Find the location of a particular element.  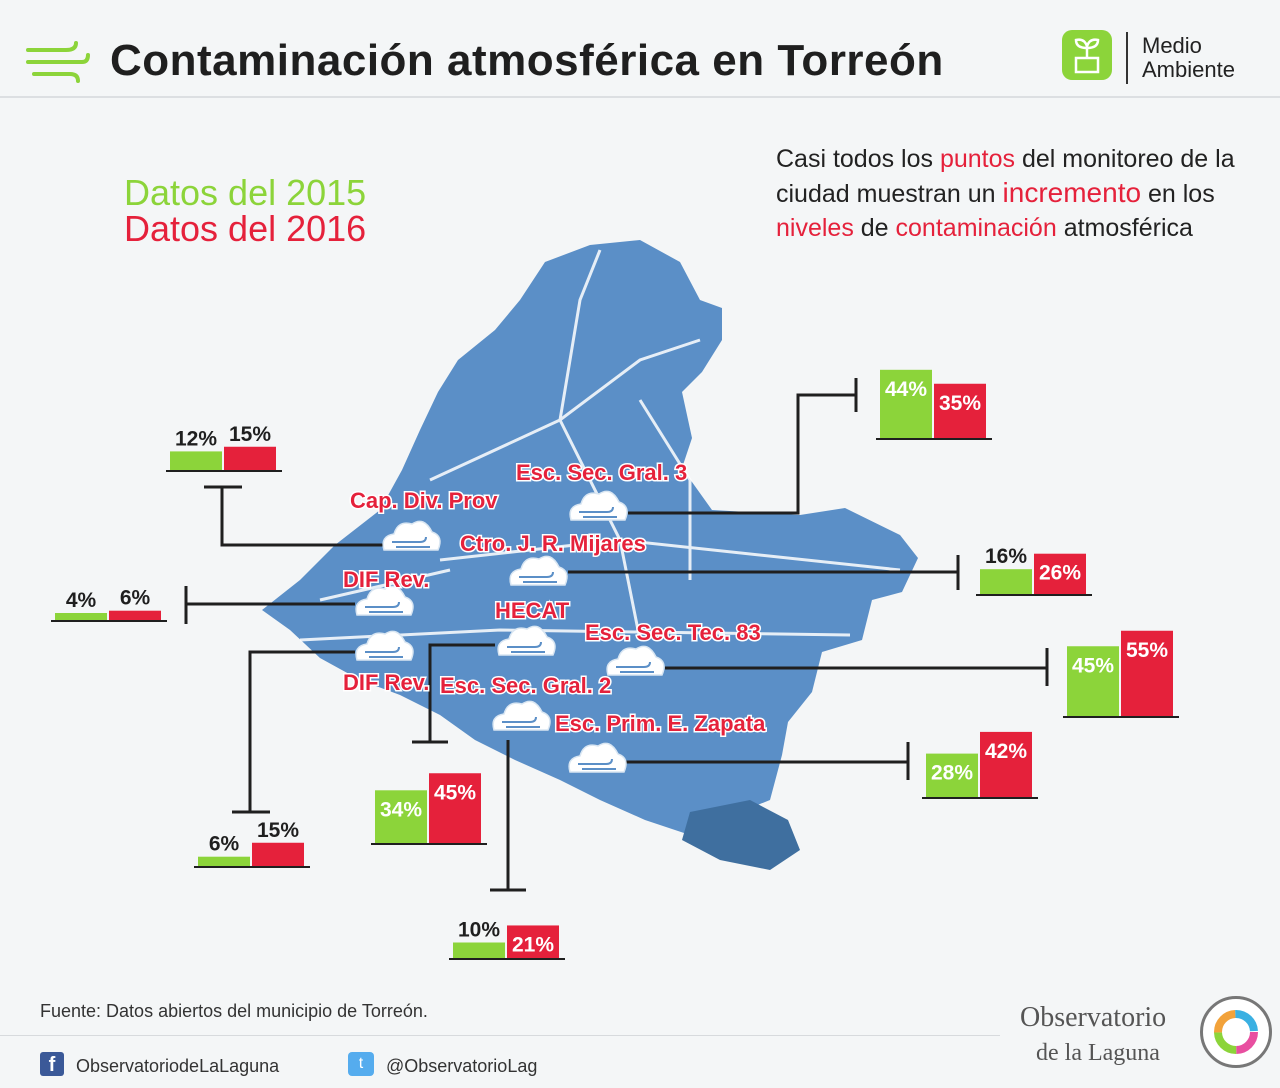

value-label-2015: 12% is located at coordinates (196, 438).